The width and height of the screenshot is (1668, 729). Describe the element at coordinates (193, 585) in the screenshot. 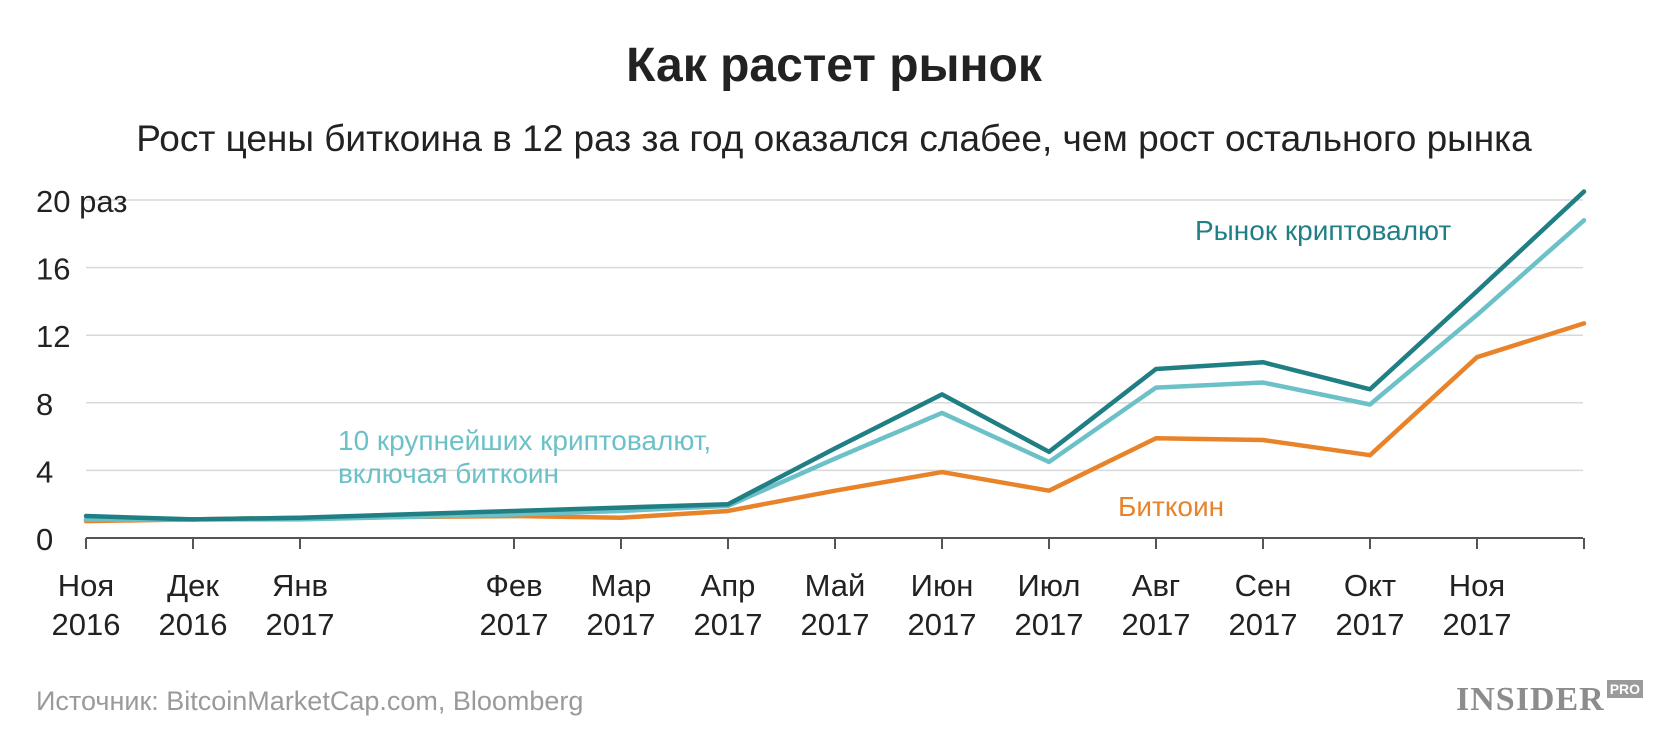

I see `x-tick-label: Дек` at that location.